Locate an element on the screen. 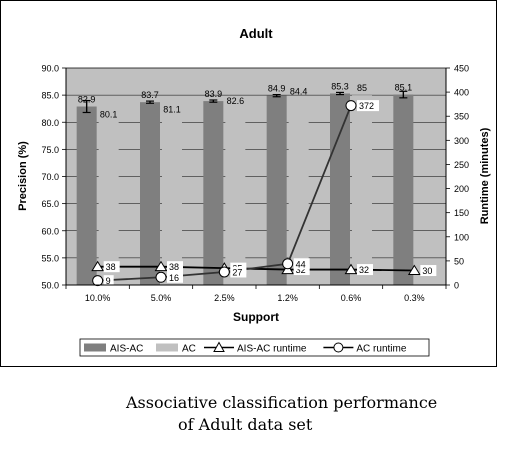 The height and width of the screenshot is (449, 517). x-tick-label: 0.6% is located at coordinates (351, 298).